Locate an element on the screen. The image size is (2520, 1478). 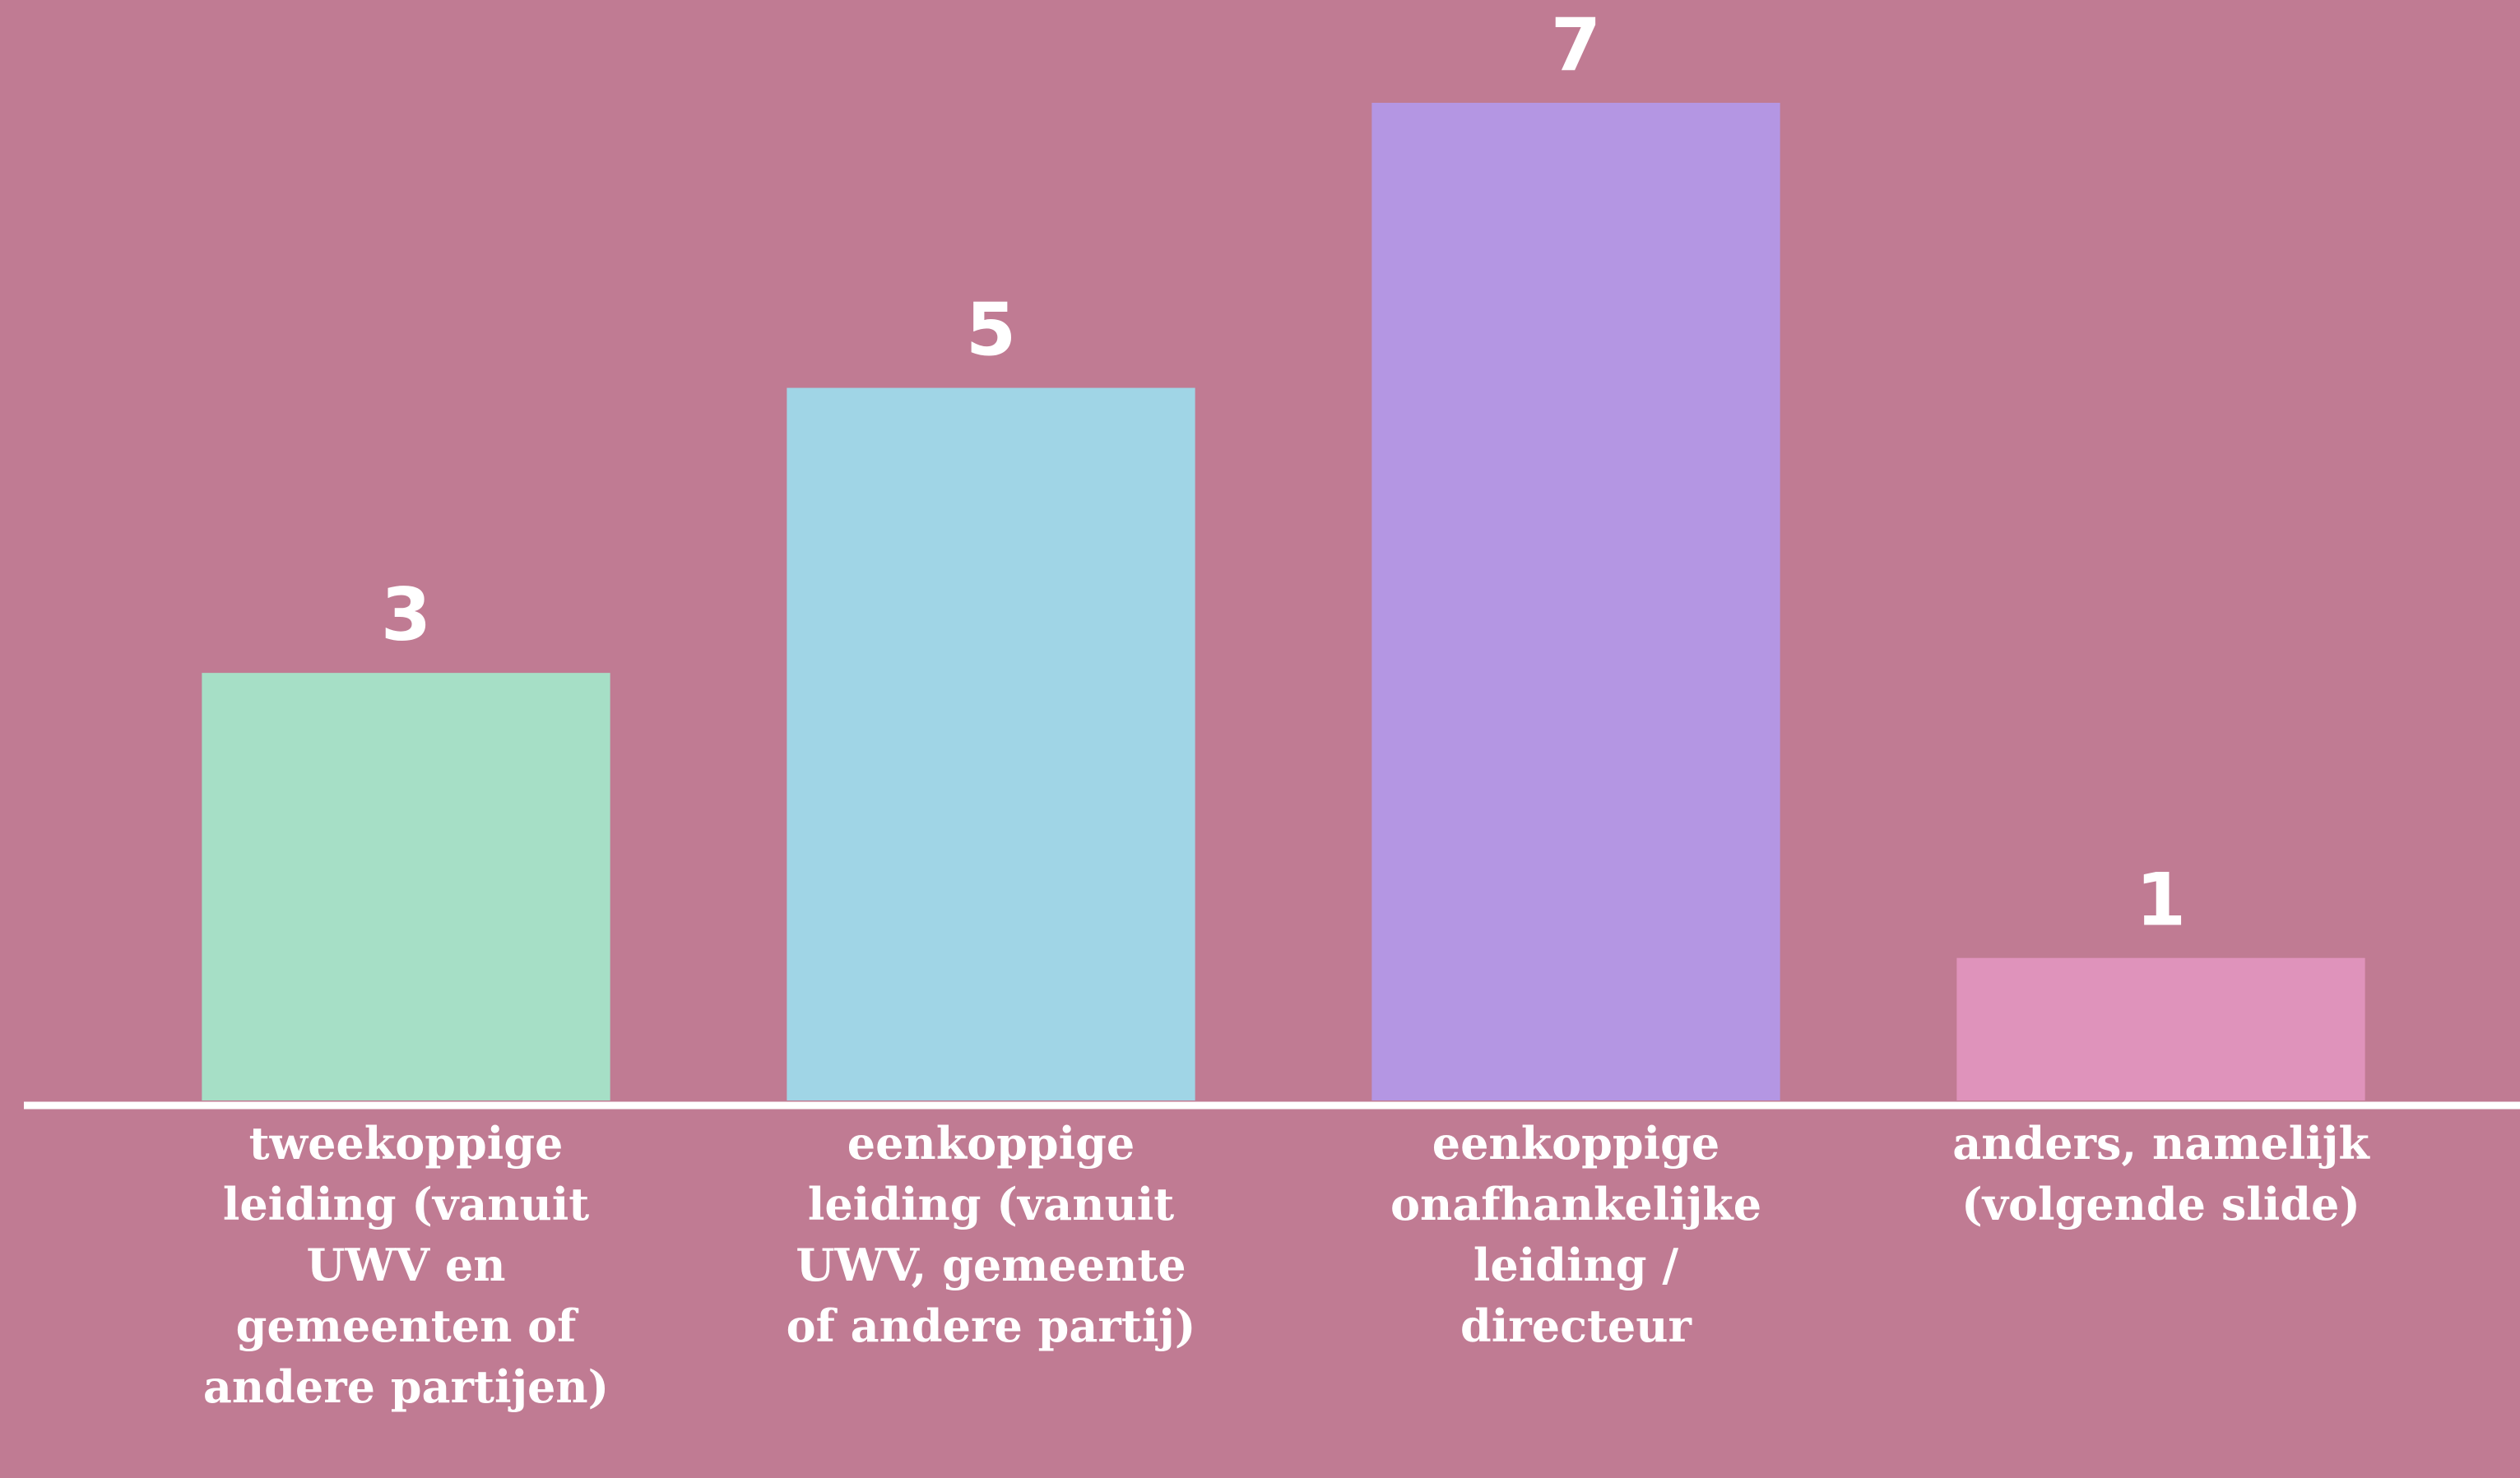
x-tick-label: anders, namelijk (volgende slide) is located at coordinates (2160, 1173).